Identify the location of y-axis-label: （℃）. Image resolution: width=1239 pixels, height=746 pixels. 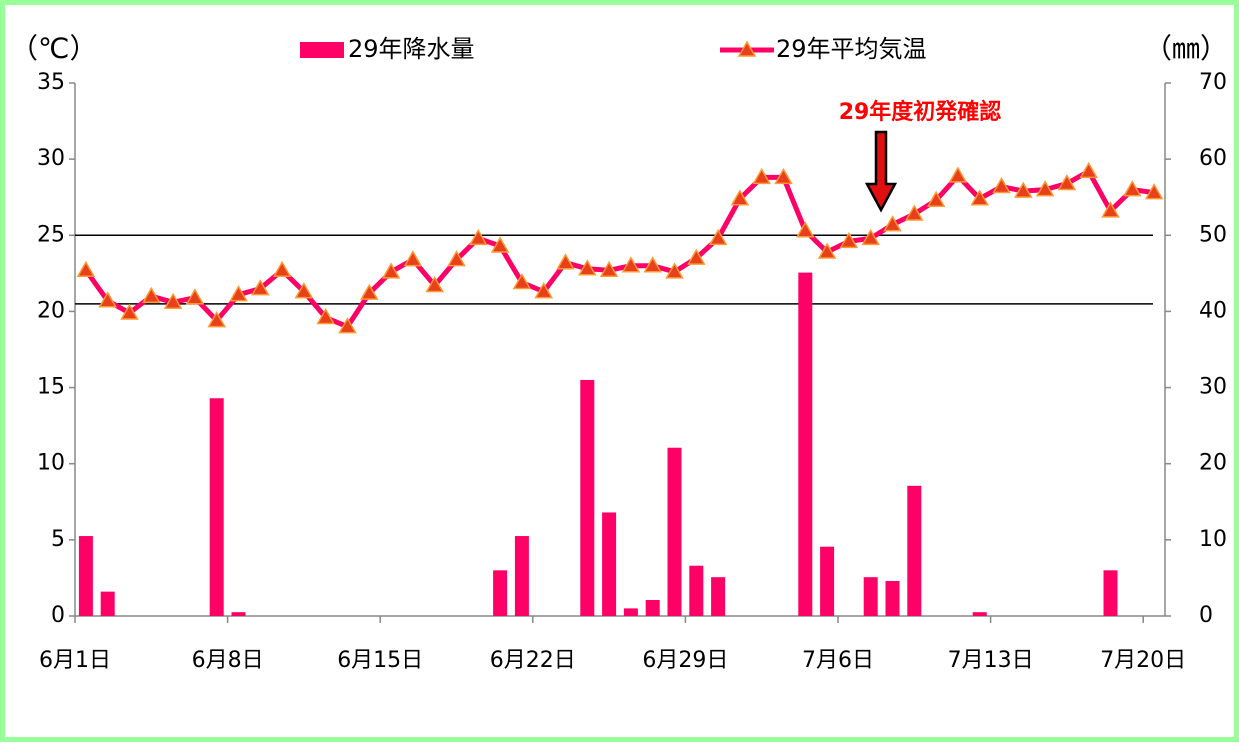
(53, 48).